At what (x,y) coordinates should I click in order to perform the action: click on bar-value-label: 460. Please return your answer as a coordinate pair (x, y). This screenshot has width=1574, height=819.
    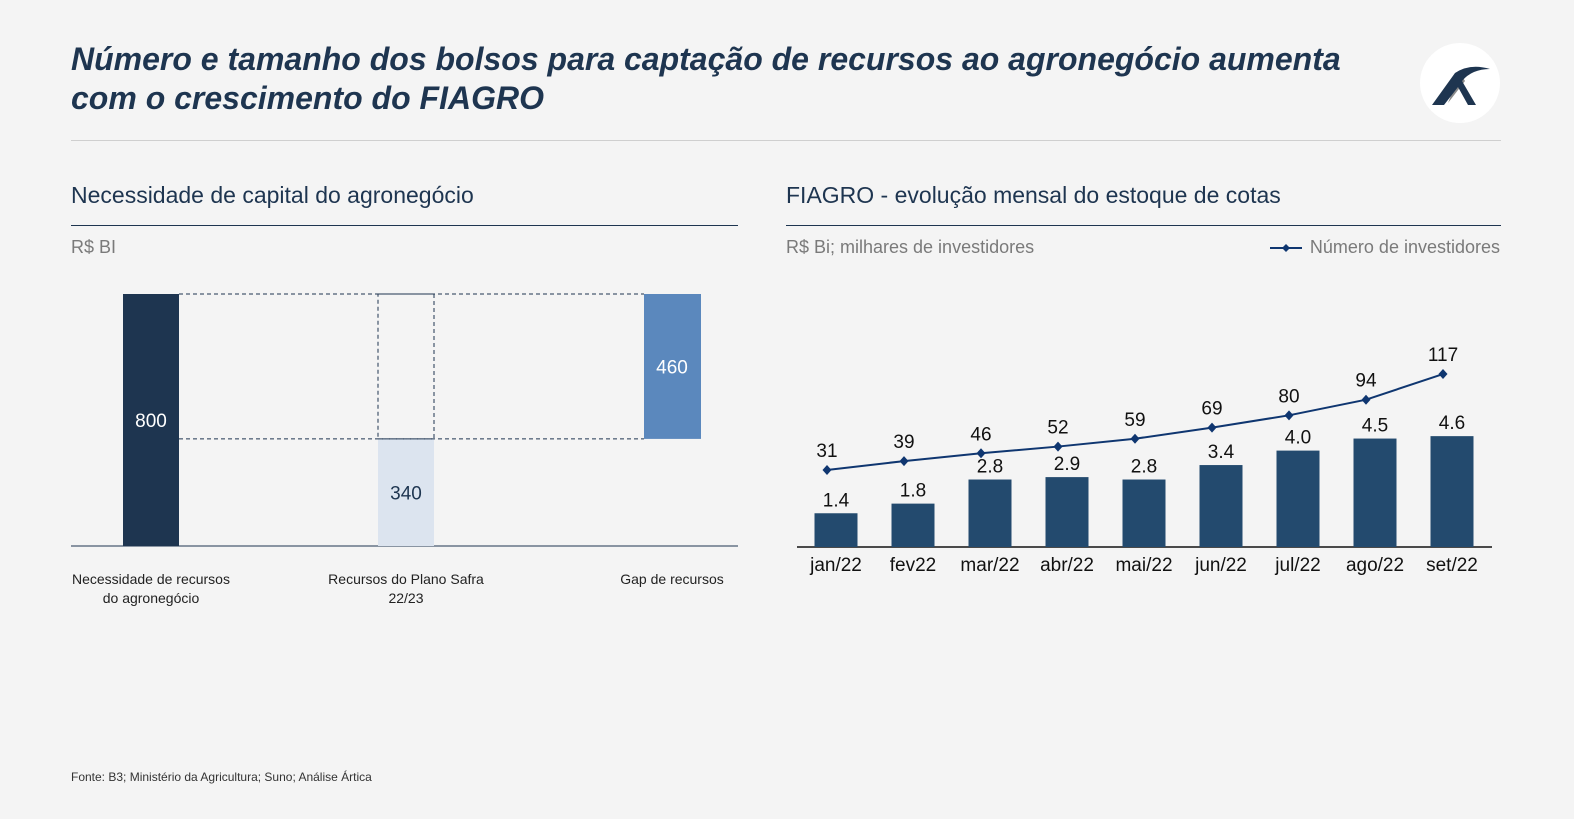
    Looking at the image, I should click on (672, 367).